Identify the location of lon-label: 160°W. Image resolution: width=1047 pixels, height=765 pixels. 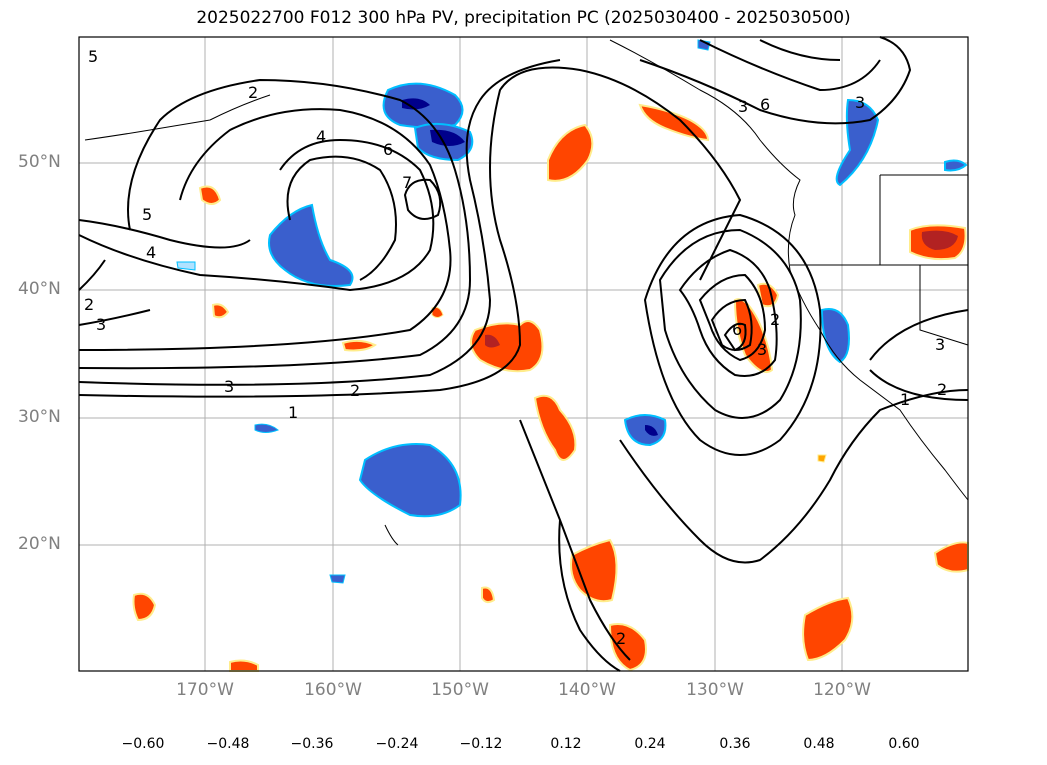
(333, 690).